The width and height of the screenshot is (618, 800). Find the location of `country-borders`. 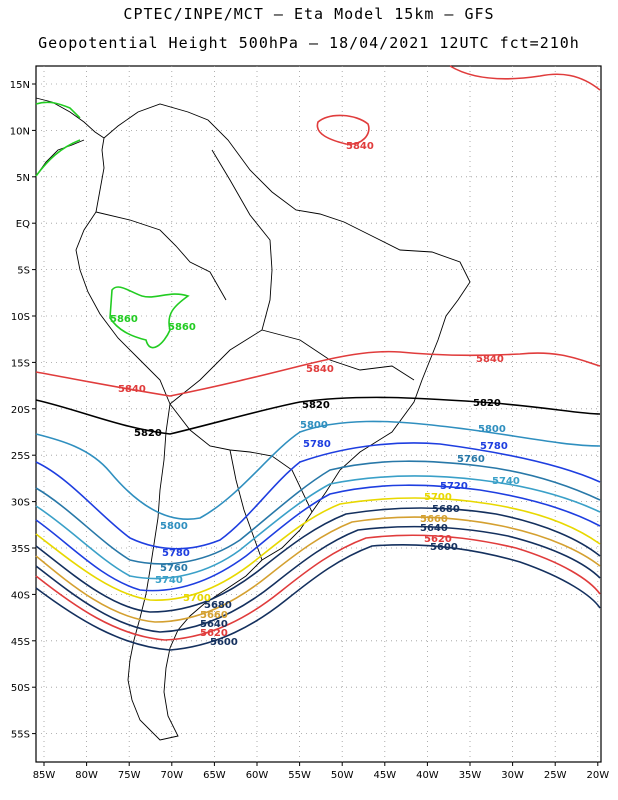

country-borders is located at coordinates (221, 277).